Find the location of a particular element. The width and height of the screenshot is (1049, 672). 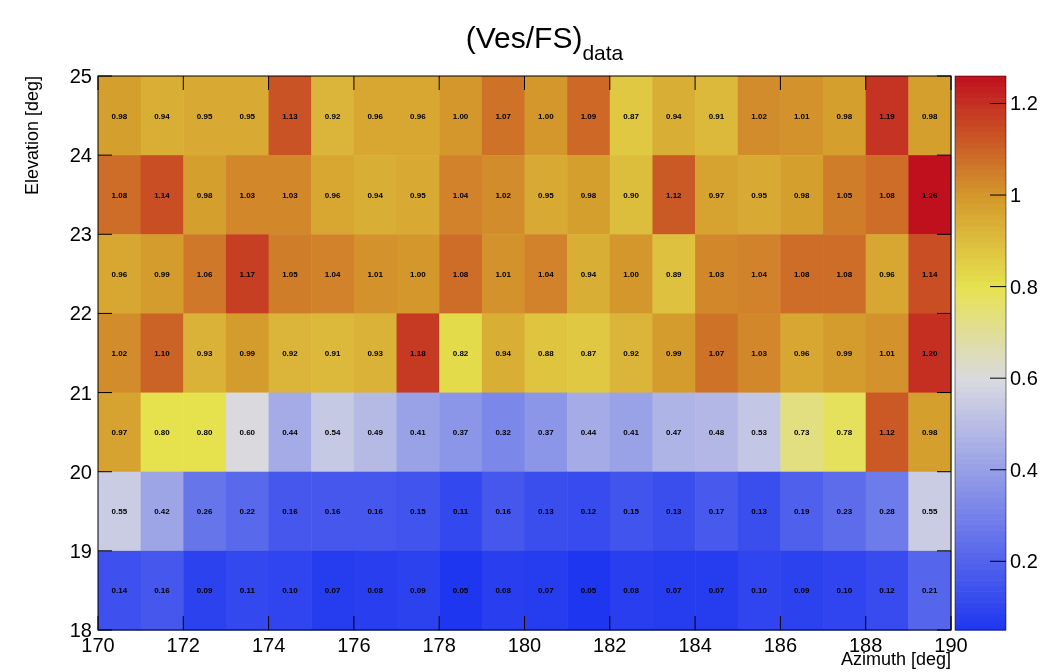

data-label: 1.10 is located at coordinates (162, 353).